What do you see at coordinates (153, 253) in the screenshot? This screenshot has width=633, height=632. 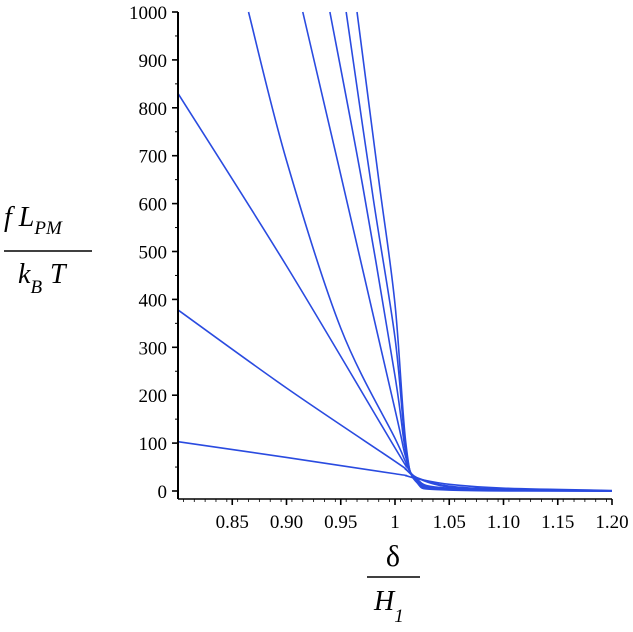 I see `y-tick-label: 500` at bounding box center [153, 253].